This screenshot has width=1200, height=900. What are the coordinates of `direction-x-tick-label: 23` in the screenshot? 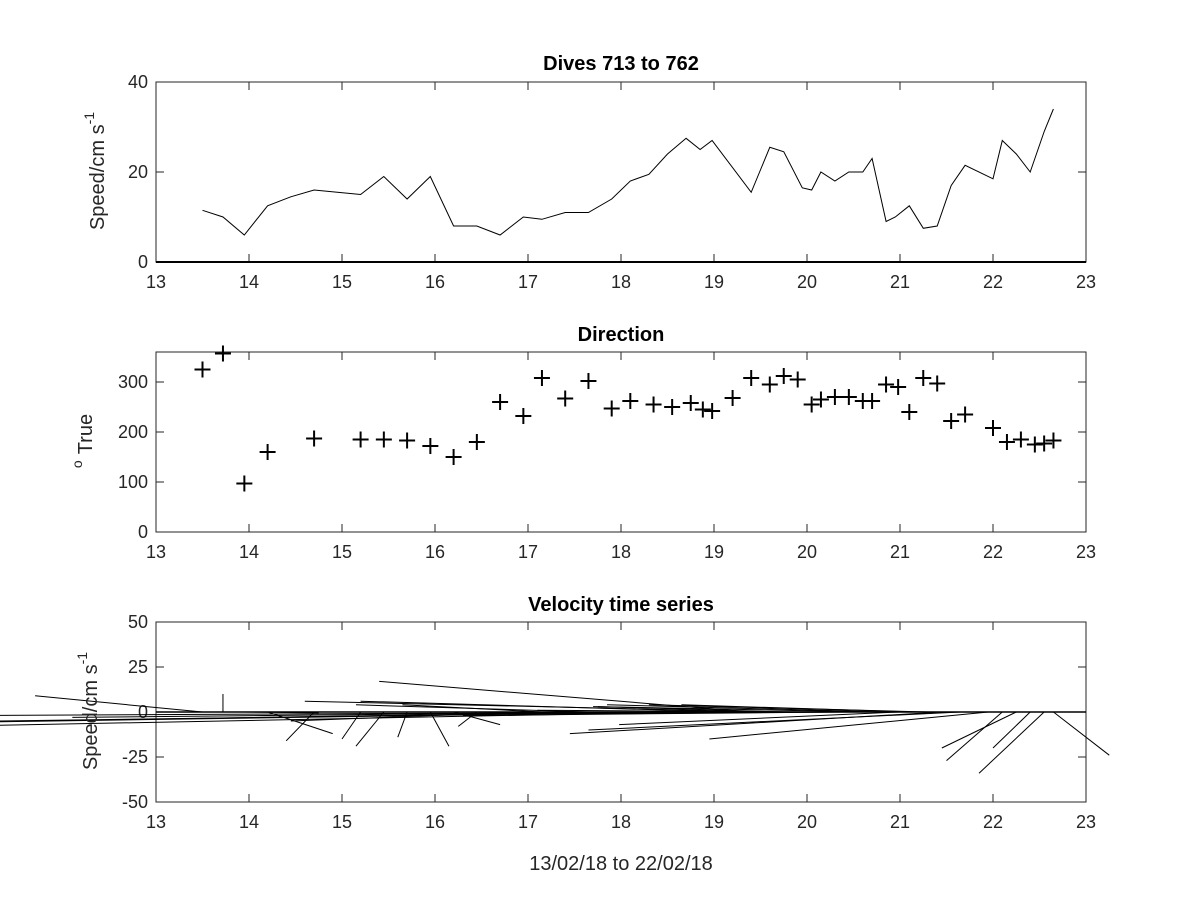 It's located at (1086, 552).